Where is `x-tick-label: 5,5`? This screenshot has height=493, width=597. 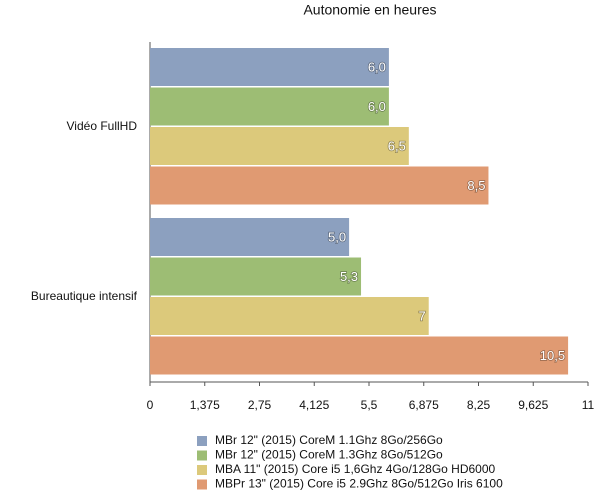 x-tick-label: 5,5 is located at coordinates (369, 405).